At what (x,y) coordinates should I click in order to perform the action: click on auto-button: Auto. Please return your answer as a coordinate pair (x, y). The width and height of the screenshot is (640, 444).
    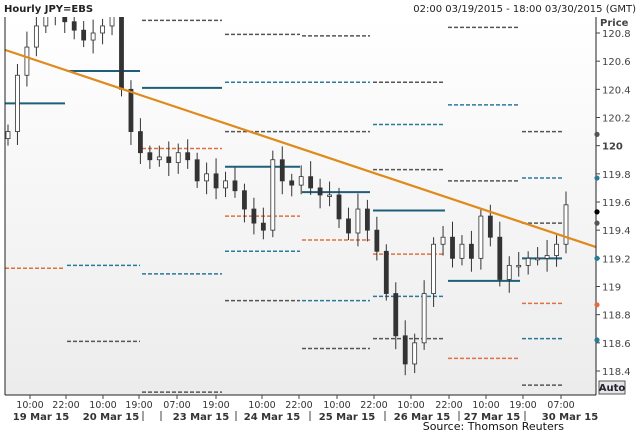
    Looking at the image, I should click on (612, 387).